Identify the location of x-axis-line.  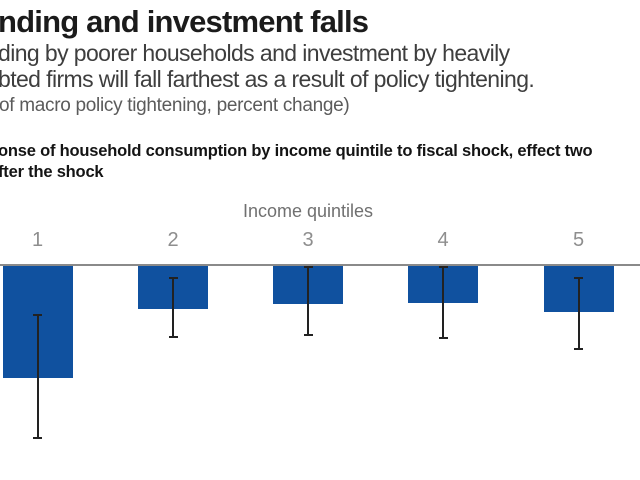
(320, 264).